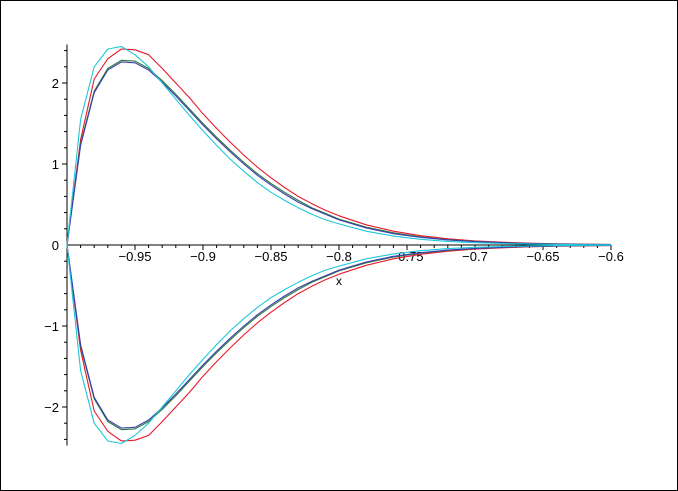  I want to click on y-tick-label: 2, so click(55, 83).